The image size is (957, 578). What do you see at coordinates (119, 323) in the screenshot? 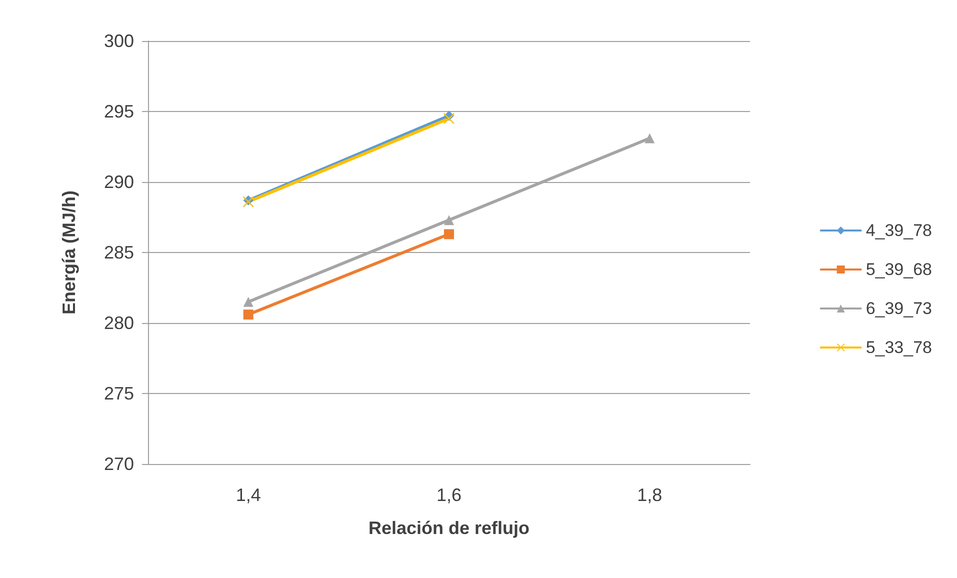
I see `y-tick-label: 280` at bounding box center [119, 323].